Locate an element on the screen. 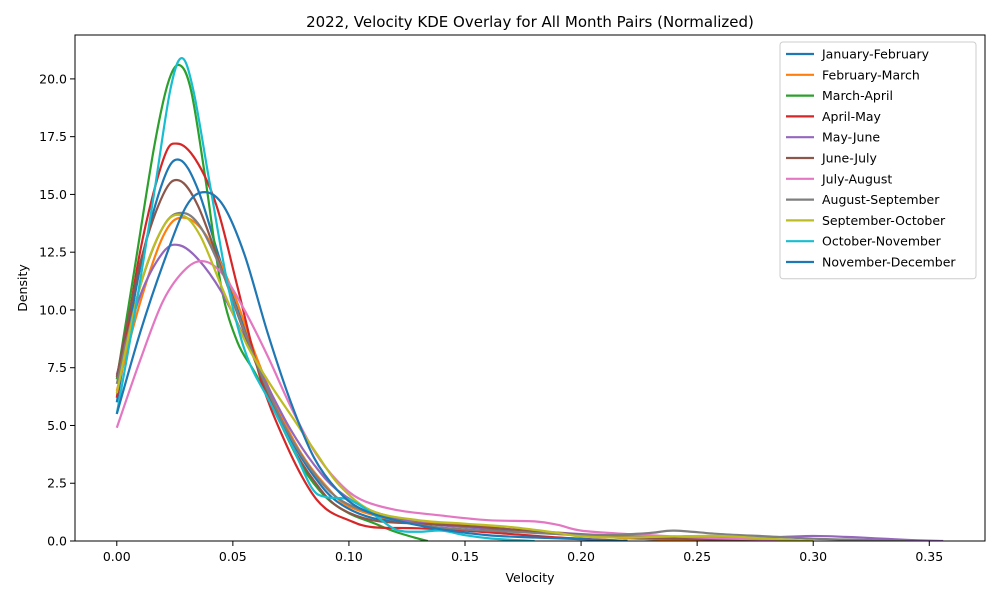 This screenshot has width=1000, height=600. legend-label: March-April is located at coordinates (857, 95).